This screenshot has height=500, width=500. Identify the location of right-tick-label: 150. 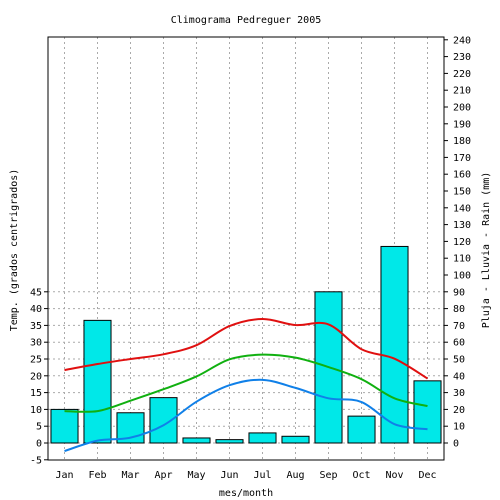
(462, 192).